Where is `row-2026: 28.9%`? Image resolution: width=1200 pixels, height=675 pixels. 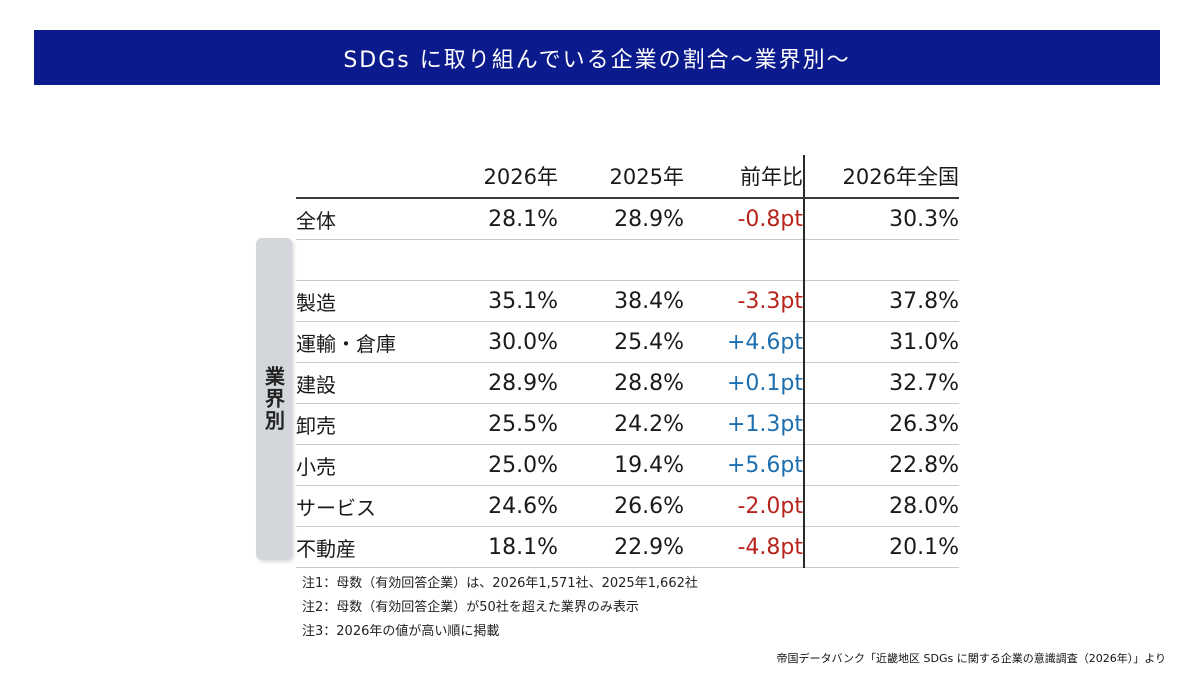 row-2026: 28.9% is located at coordinates (509, 383).